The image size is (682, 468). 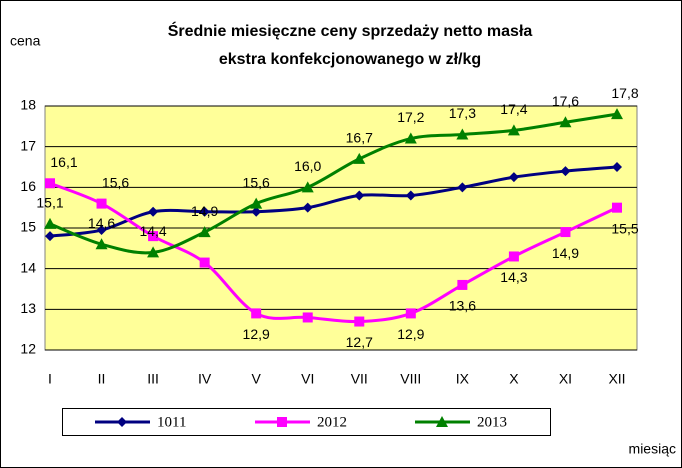 What do you see at coordinates (307, 166) in the screenshot?
I see `data-label: 16,0` at bounding box center [307, 166].